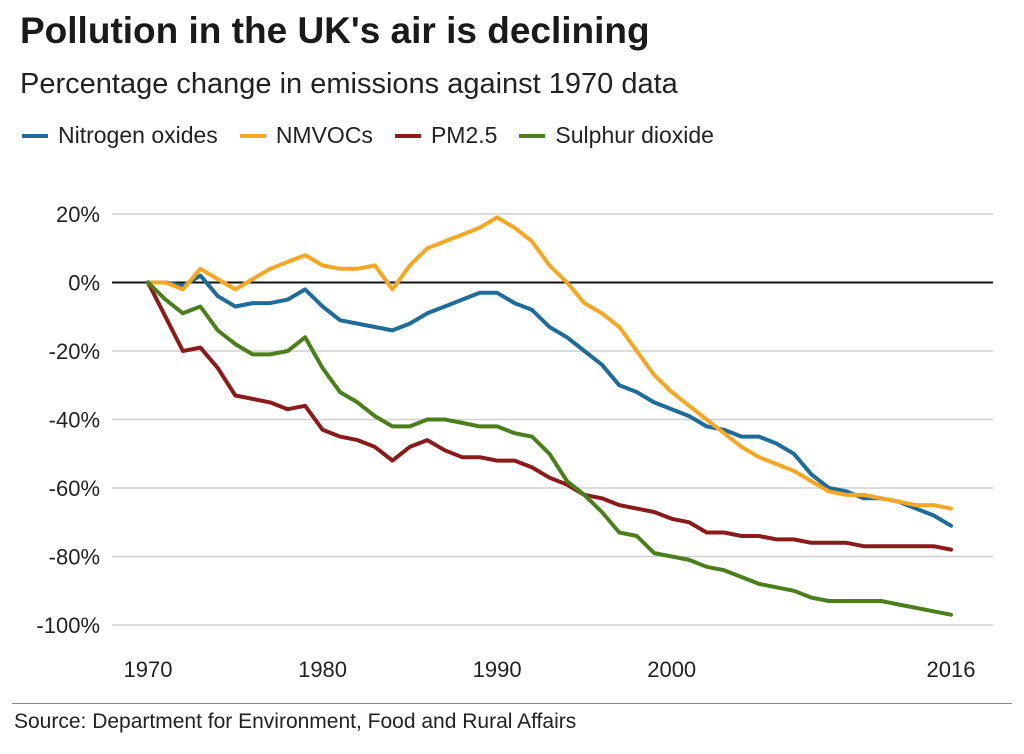 The image size is (1024, 754). I want to click on y-axis-tick-labels: 20% 0% -20% -40% -60% -80% -100%, so click(68, 420).